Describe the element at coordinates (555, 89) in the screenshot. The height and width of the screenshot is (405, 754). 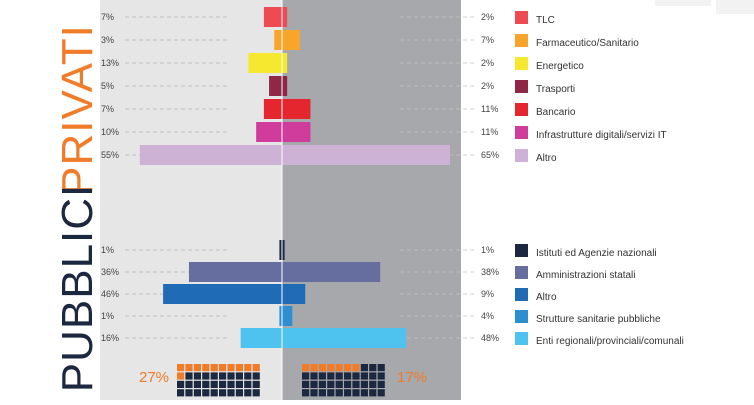
I see `legend-label: Trasporti` at that location.